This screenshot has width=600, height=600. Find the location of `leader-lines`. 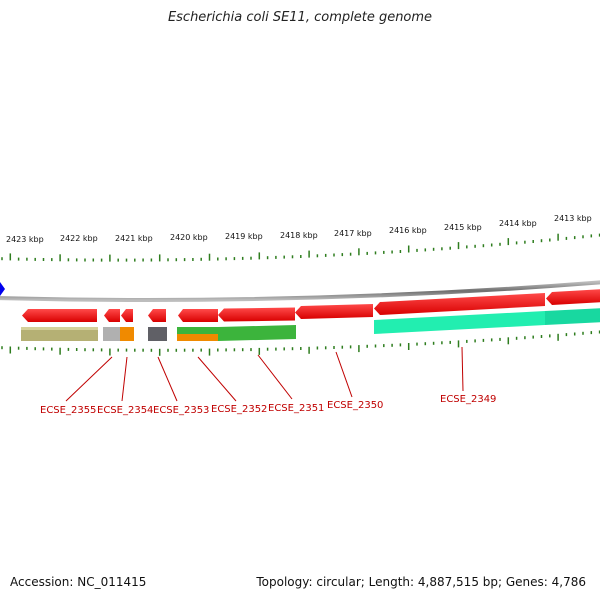

leader-lines is located at coordinates (264, 374).